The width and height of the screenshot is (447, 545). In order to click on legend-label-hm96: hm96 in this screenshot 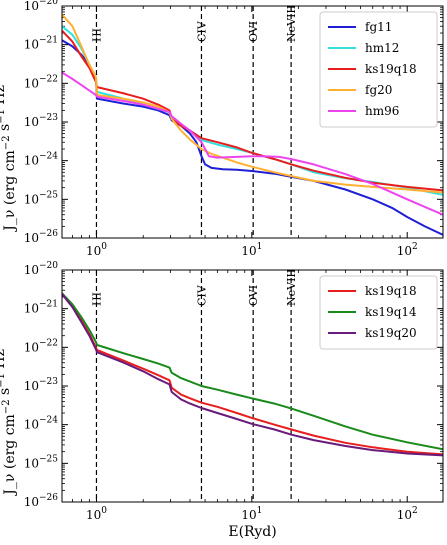, I will do `click(382, 111)`.